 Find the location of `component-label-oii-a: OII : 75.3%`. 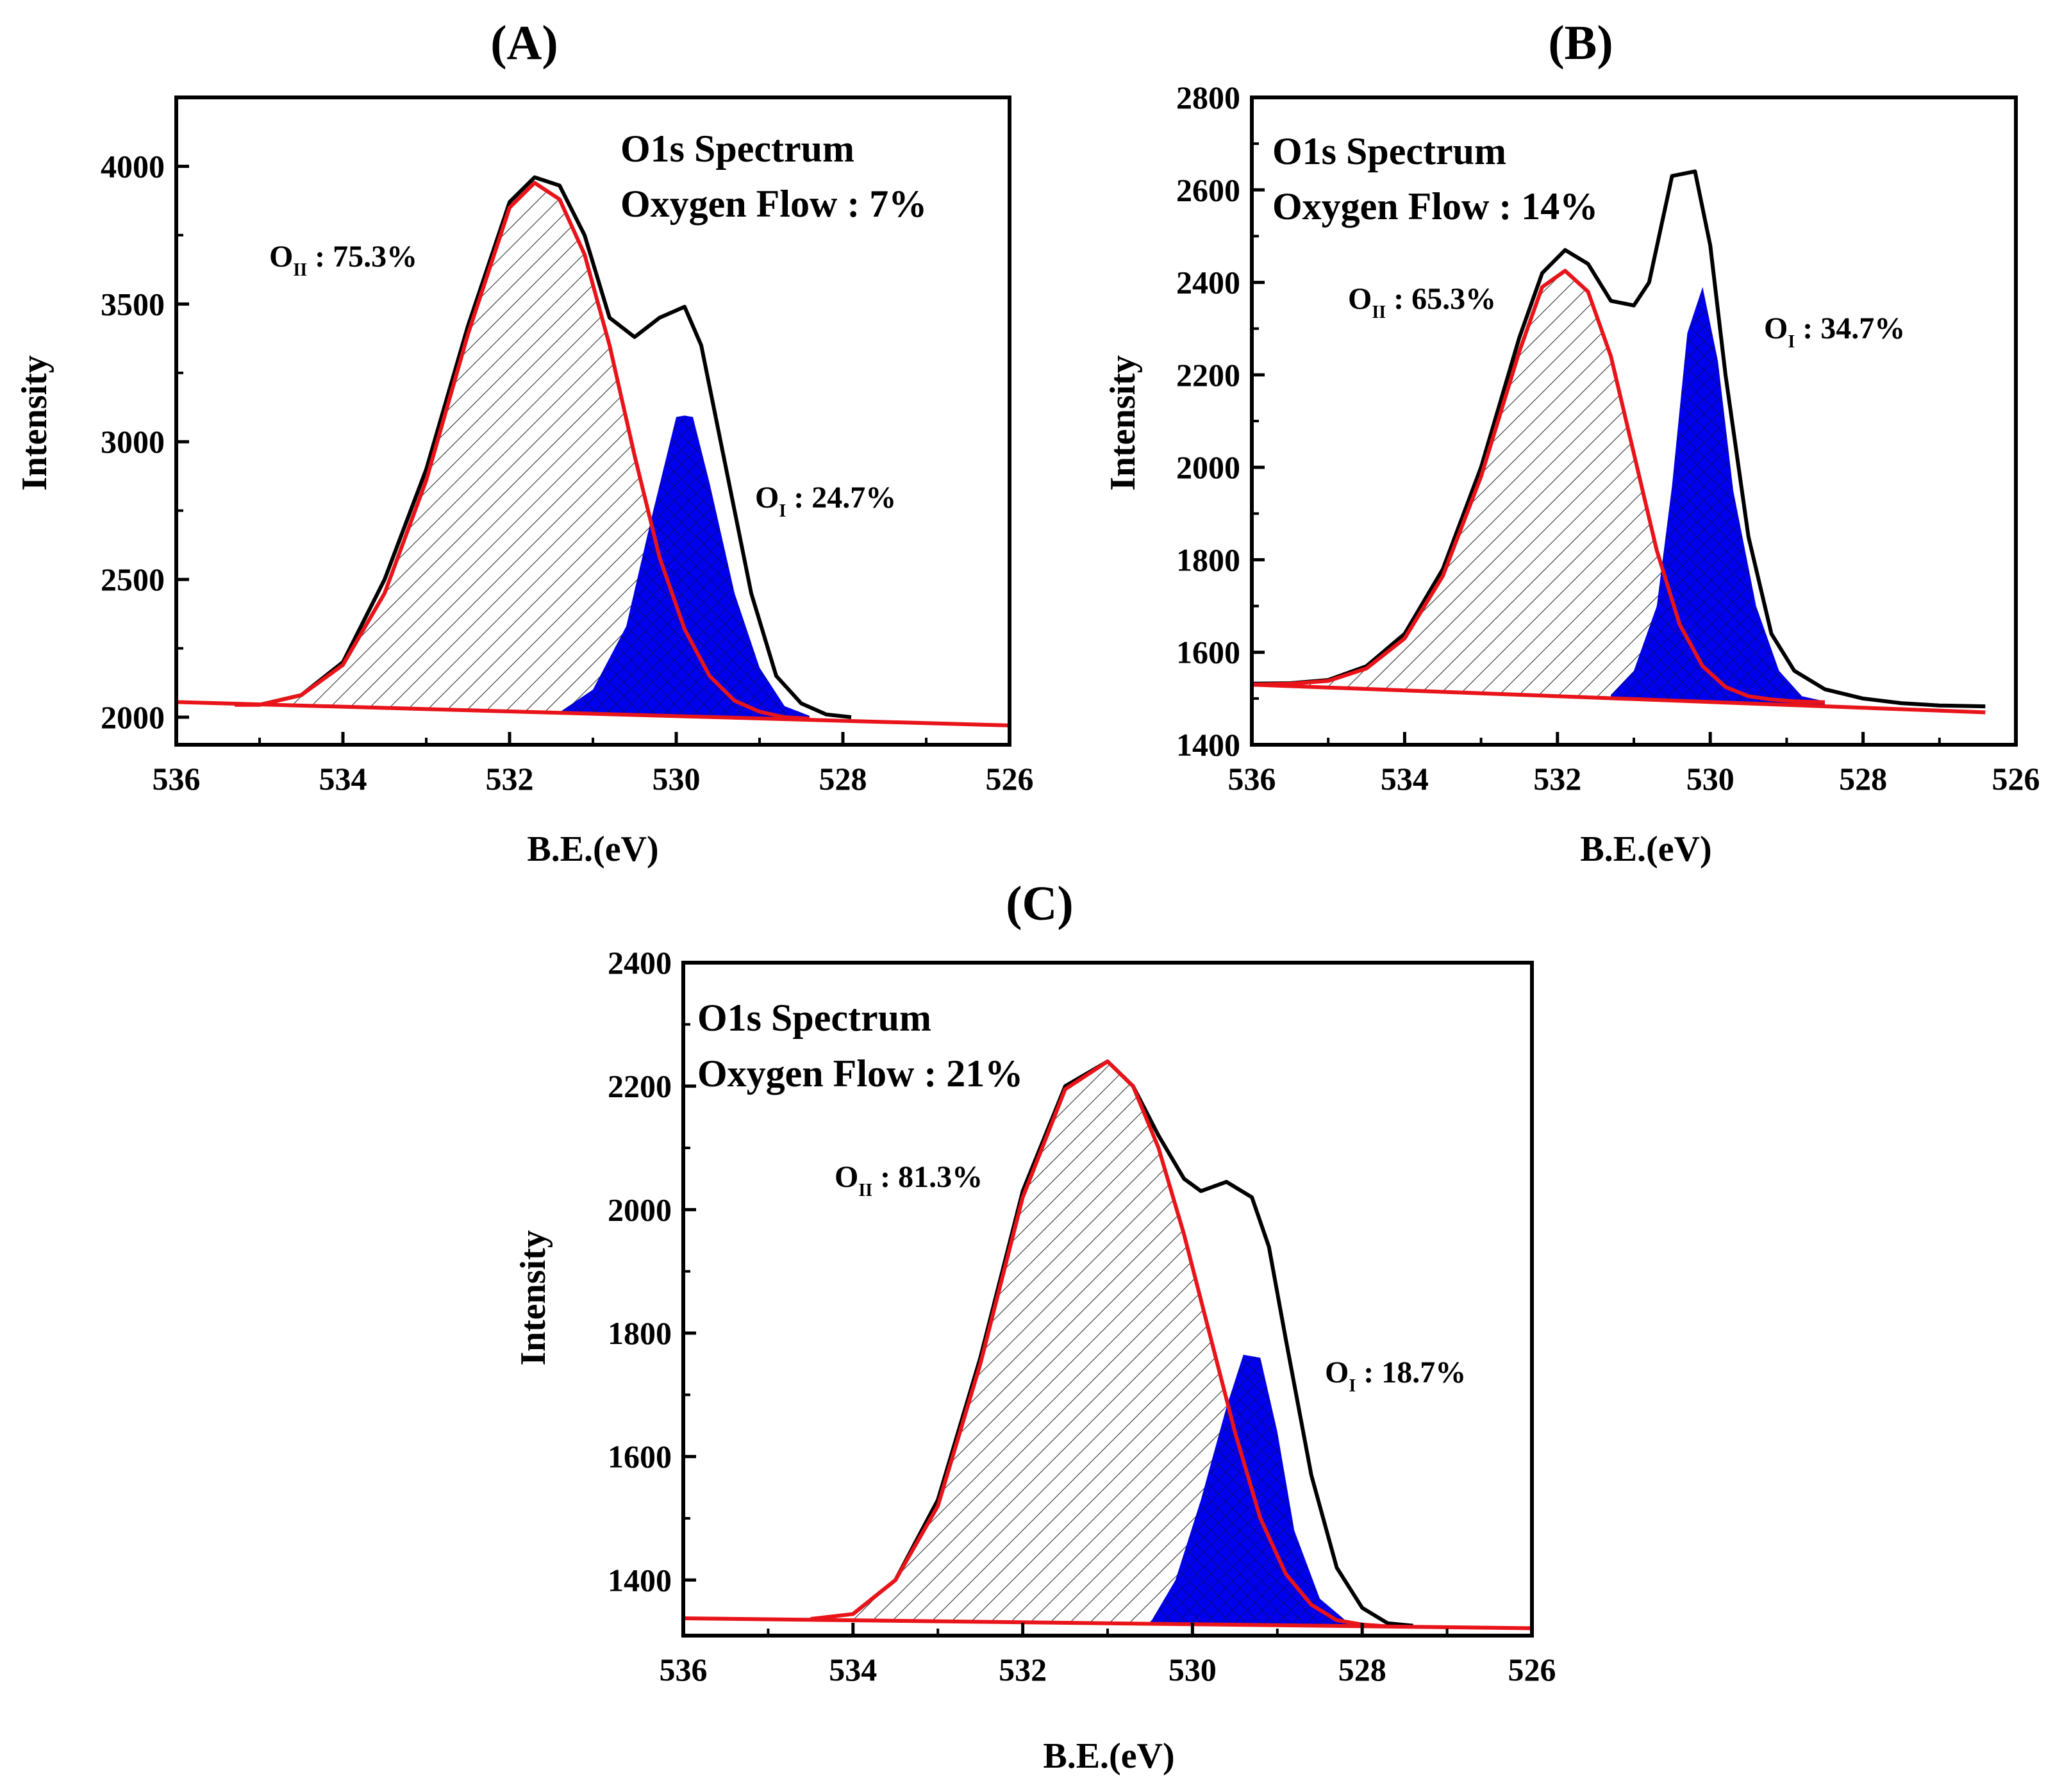

component-label-oii-a: OII : 75.3% is located at coordinates (343, 260).